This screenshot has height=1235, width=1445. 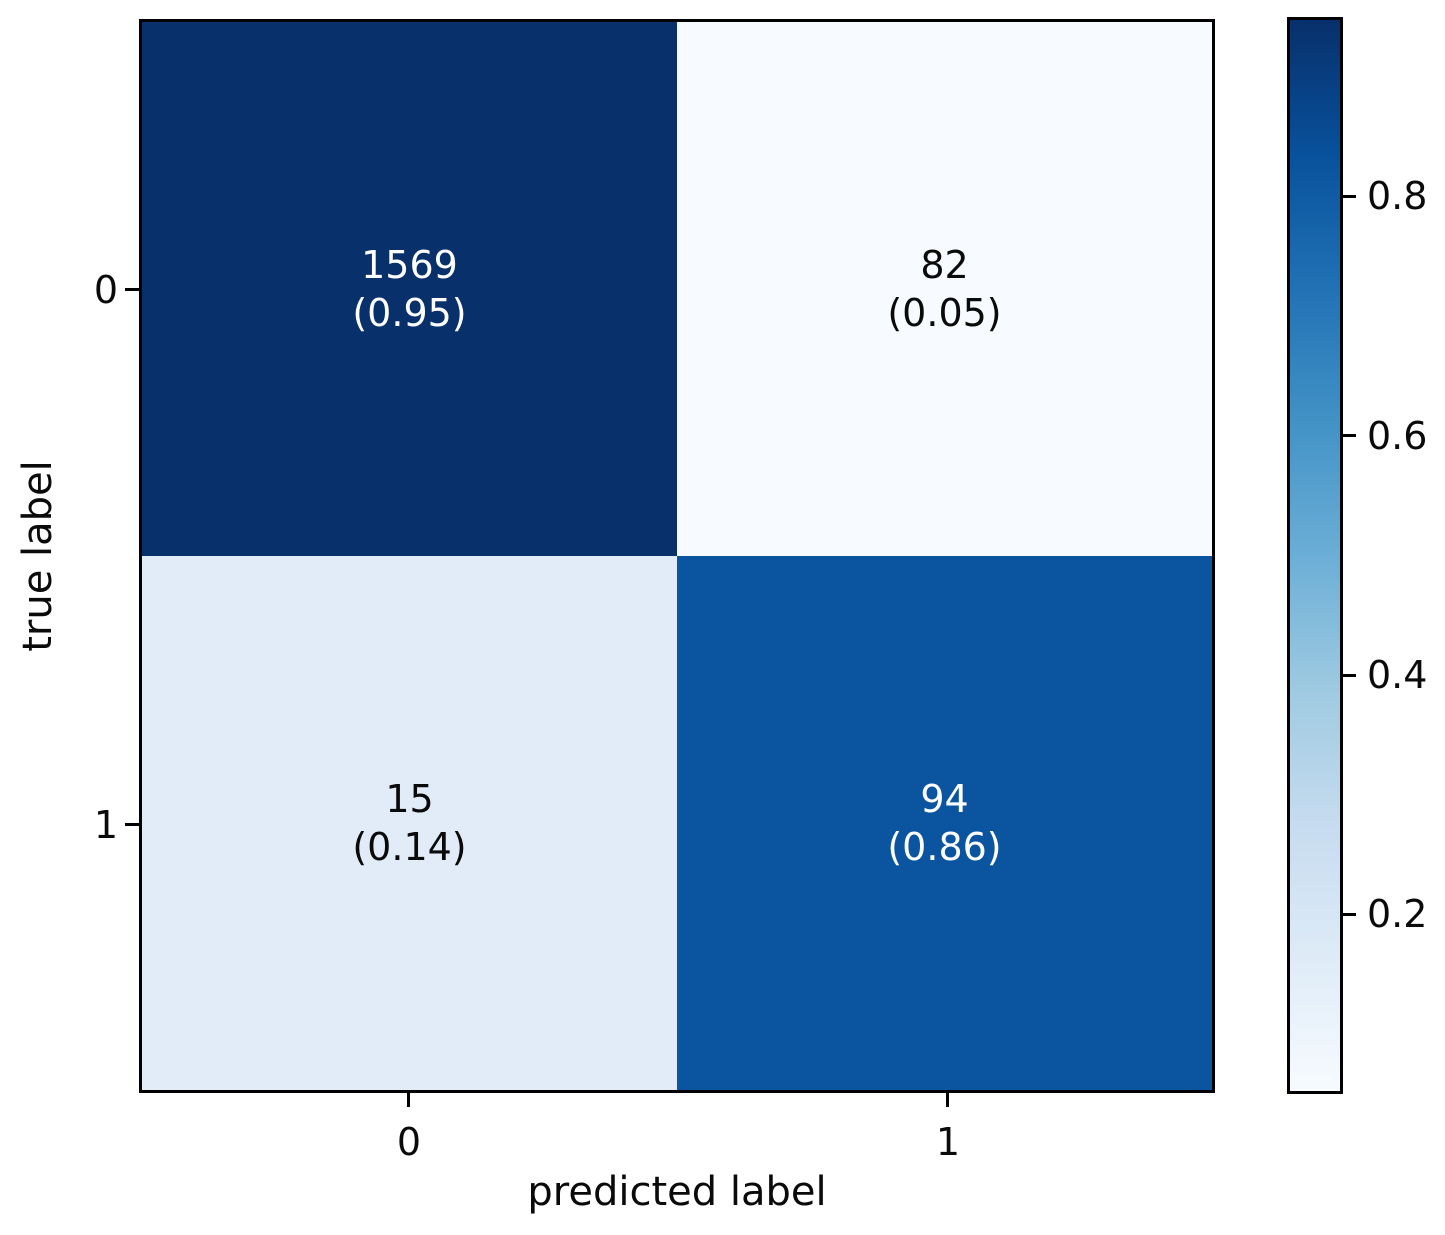 What do you see at coordinates (409, 265) in the screenshot?
I see `cell-count: 1569` at bounding box center [409, 265].